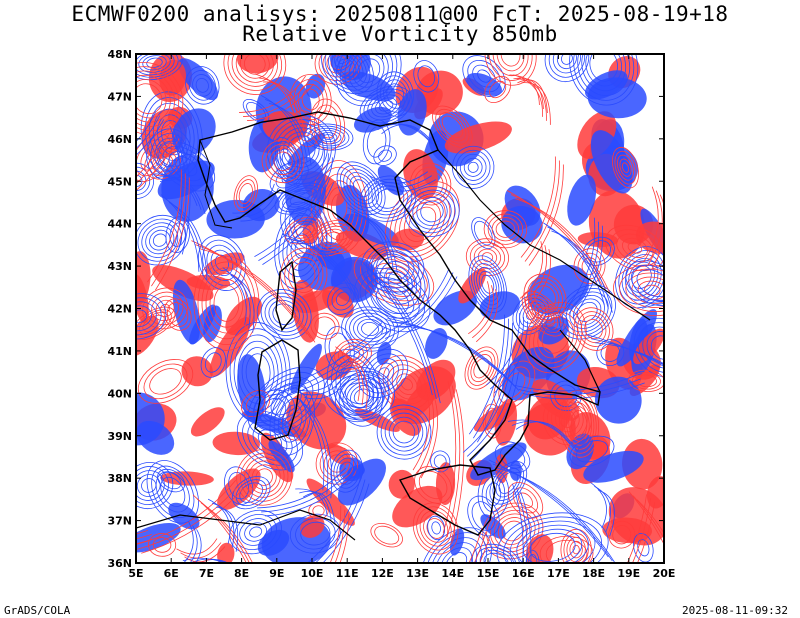 This screenshot has width=800, height=618. What do you see at coordinates (119, 563) in the screenshot?
I see `lat-tick-label: 36N` at bounding box center [119, 563].